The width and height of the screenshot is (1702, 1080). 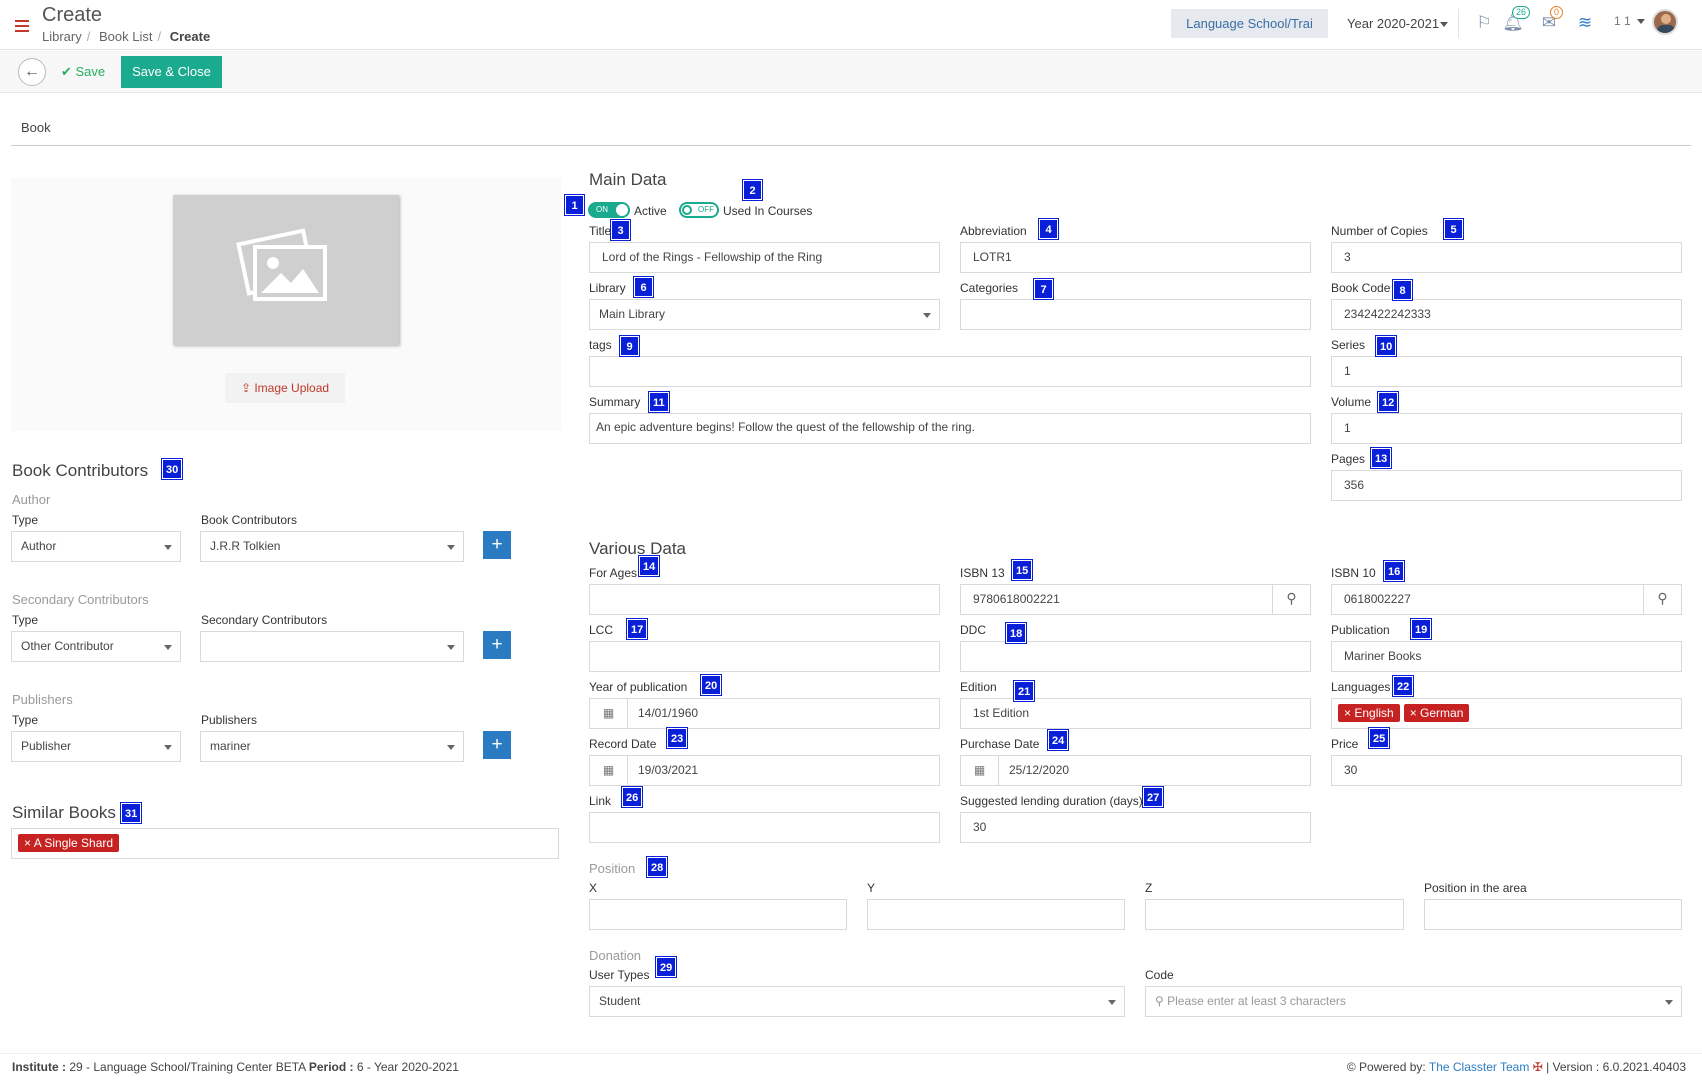 What do you see at coordinates (1484, 22) in the screenshot?
I see `flag-icon: ⚐` at bounding box center [1484, 22].